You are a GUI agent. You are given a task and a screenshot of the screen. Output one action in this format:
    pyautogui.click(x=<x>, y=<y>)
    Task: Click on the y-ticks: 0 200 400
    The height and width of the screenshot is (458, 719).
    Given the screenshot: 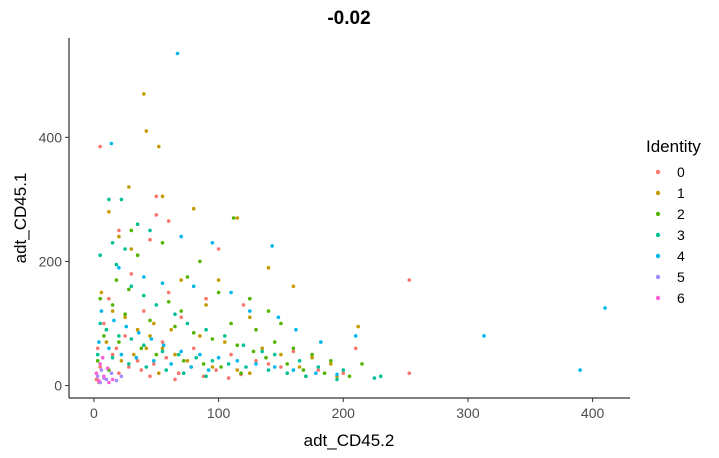 What is the action you would take?
    pyautogui.click(x=54, y=261)
    